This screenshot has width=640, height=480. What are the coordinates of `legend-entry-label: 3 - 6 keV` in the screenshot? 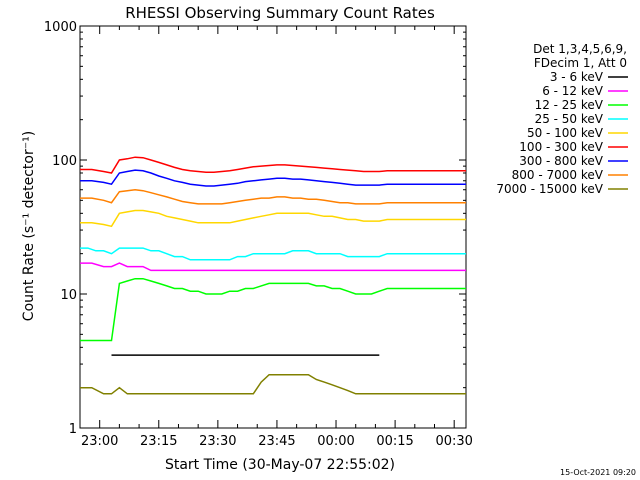 It's located at (577, 77).